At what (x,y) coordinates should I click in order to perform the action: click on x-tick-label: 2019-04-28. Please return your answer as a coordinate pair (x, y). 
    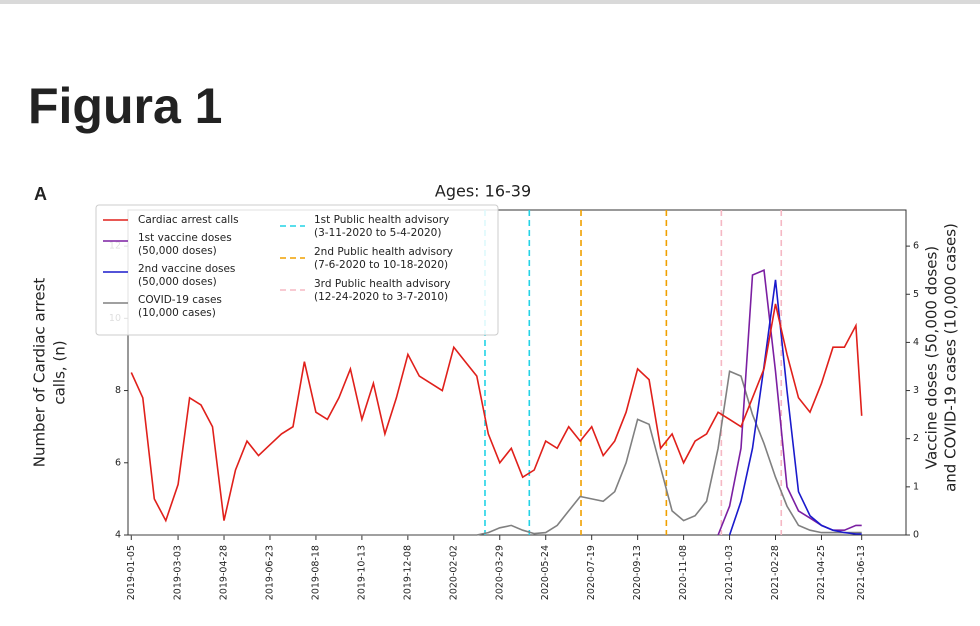
    Looking at the image, I should click on (224, 572).